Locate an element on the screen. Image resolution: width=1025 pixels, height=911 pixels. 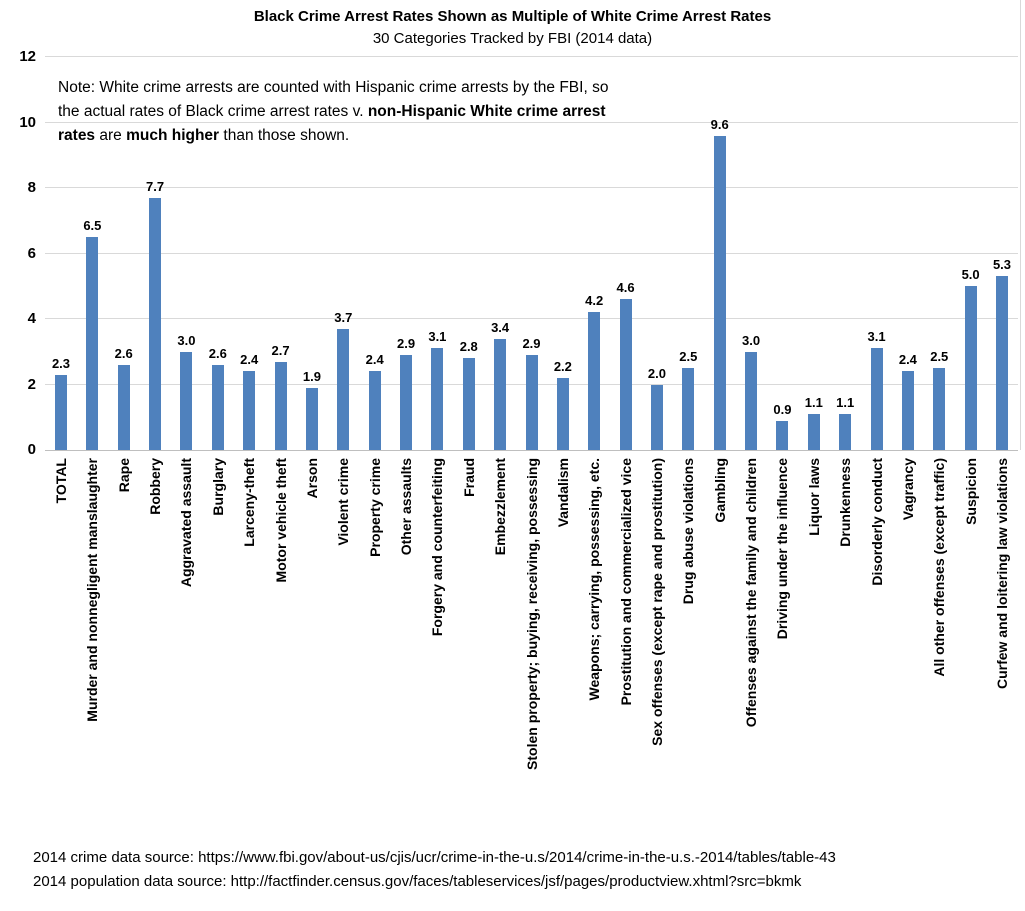
bar-value-label: 4.2 is located at coordinates (594, 301).